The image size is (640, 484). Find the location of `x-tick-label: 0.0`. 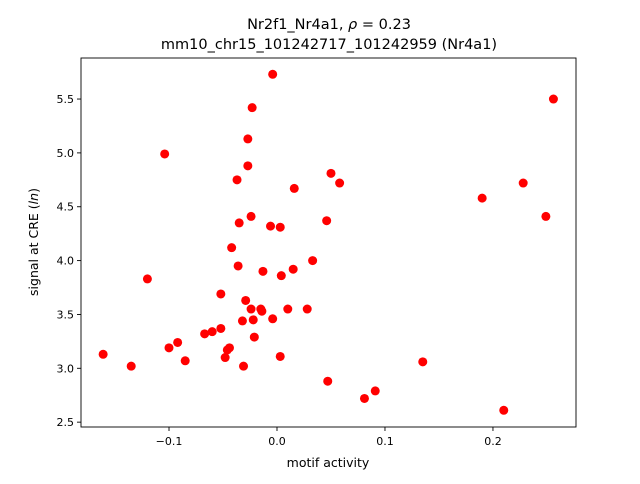

x-tick-label: 0.0 is located at coordinates (277, 441).